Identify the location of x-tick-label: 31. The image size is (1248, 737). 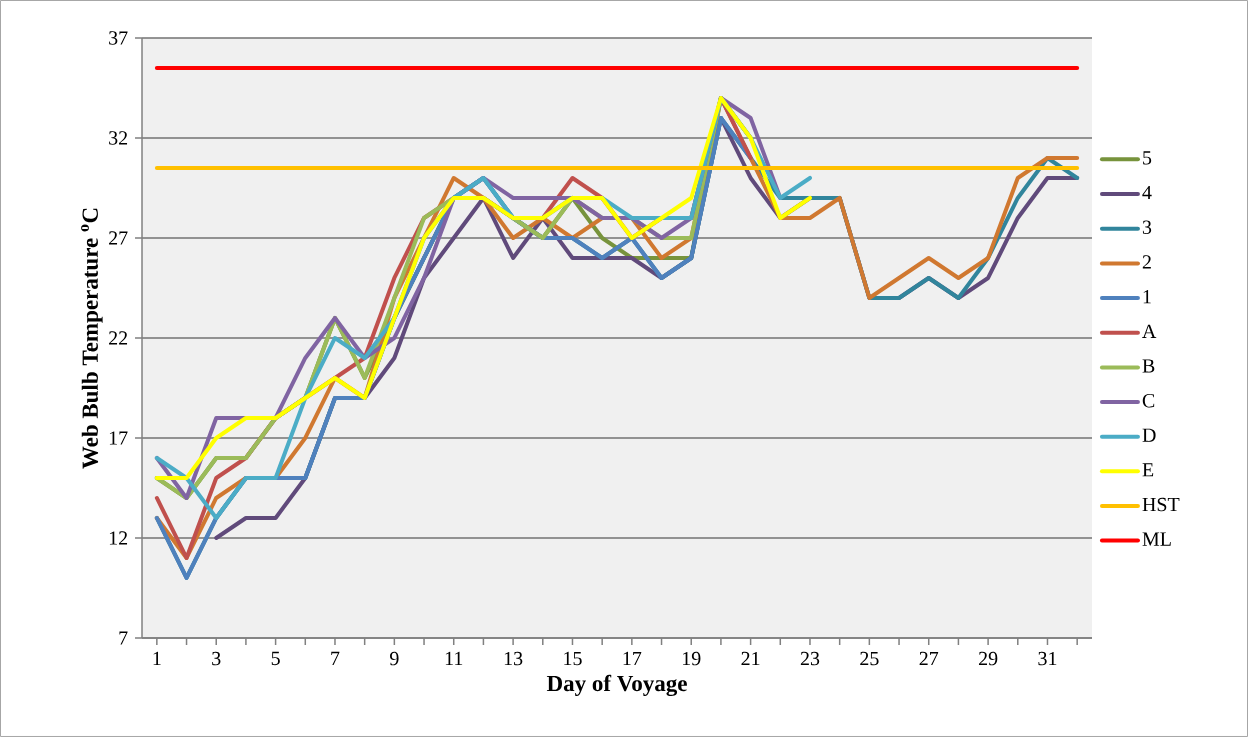
(1047, 658).